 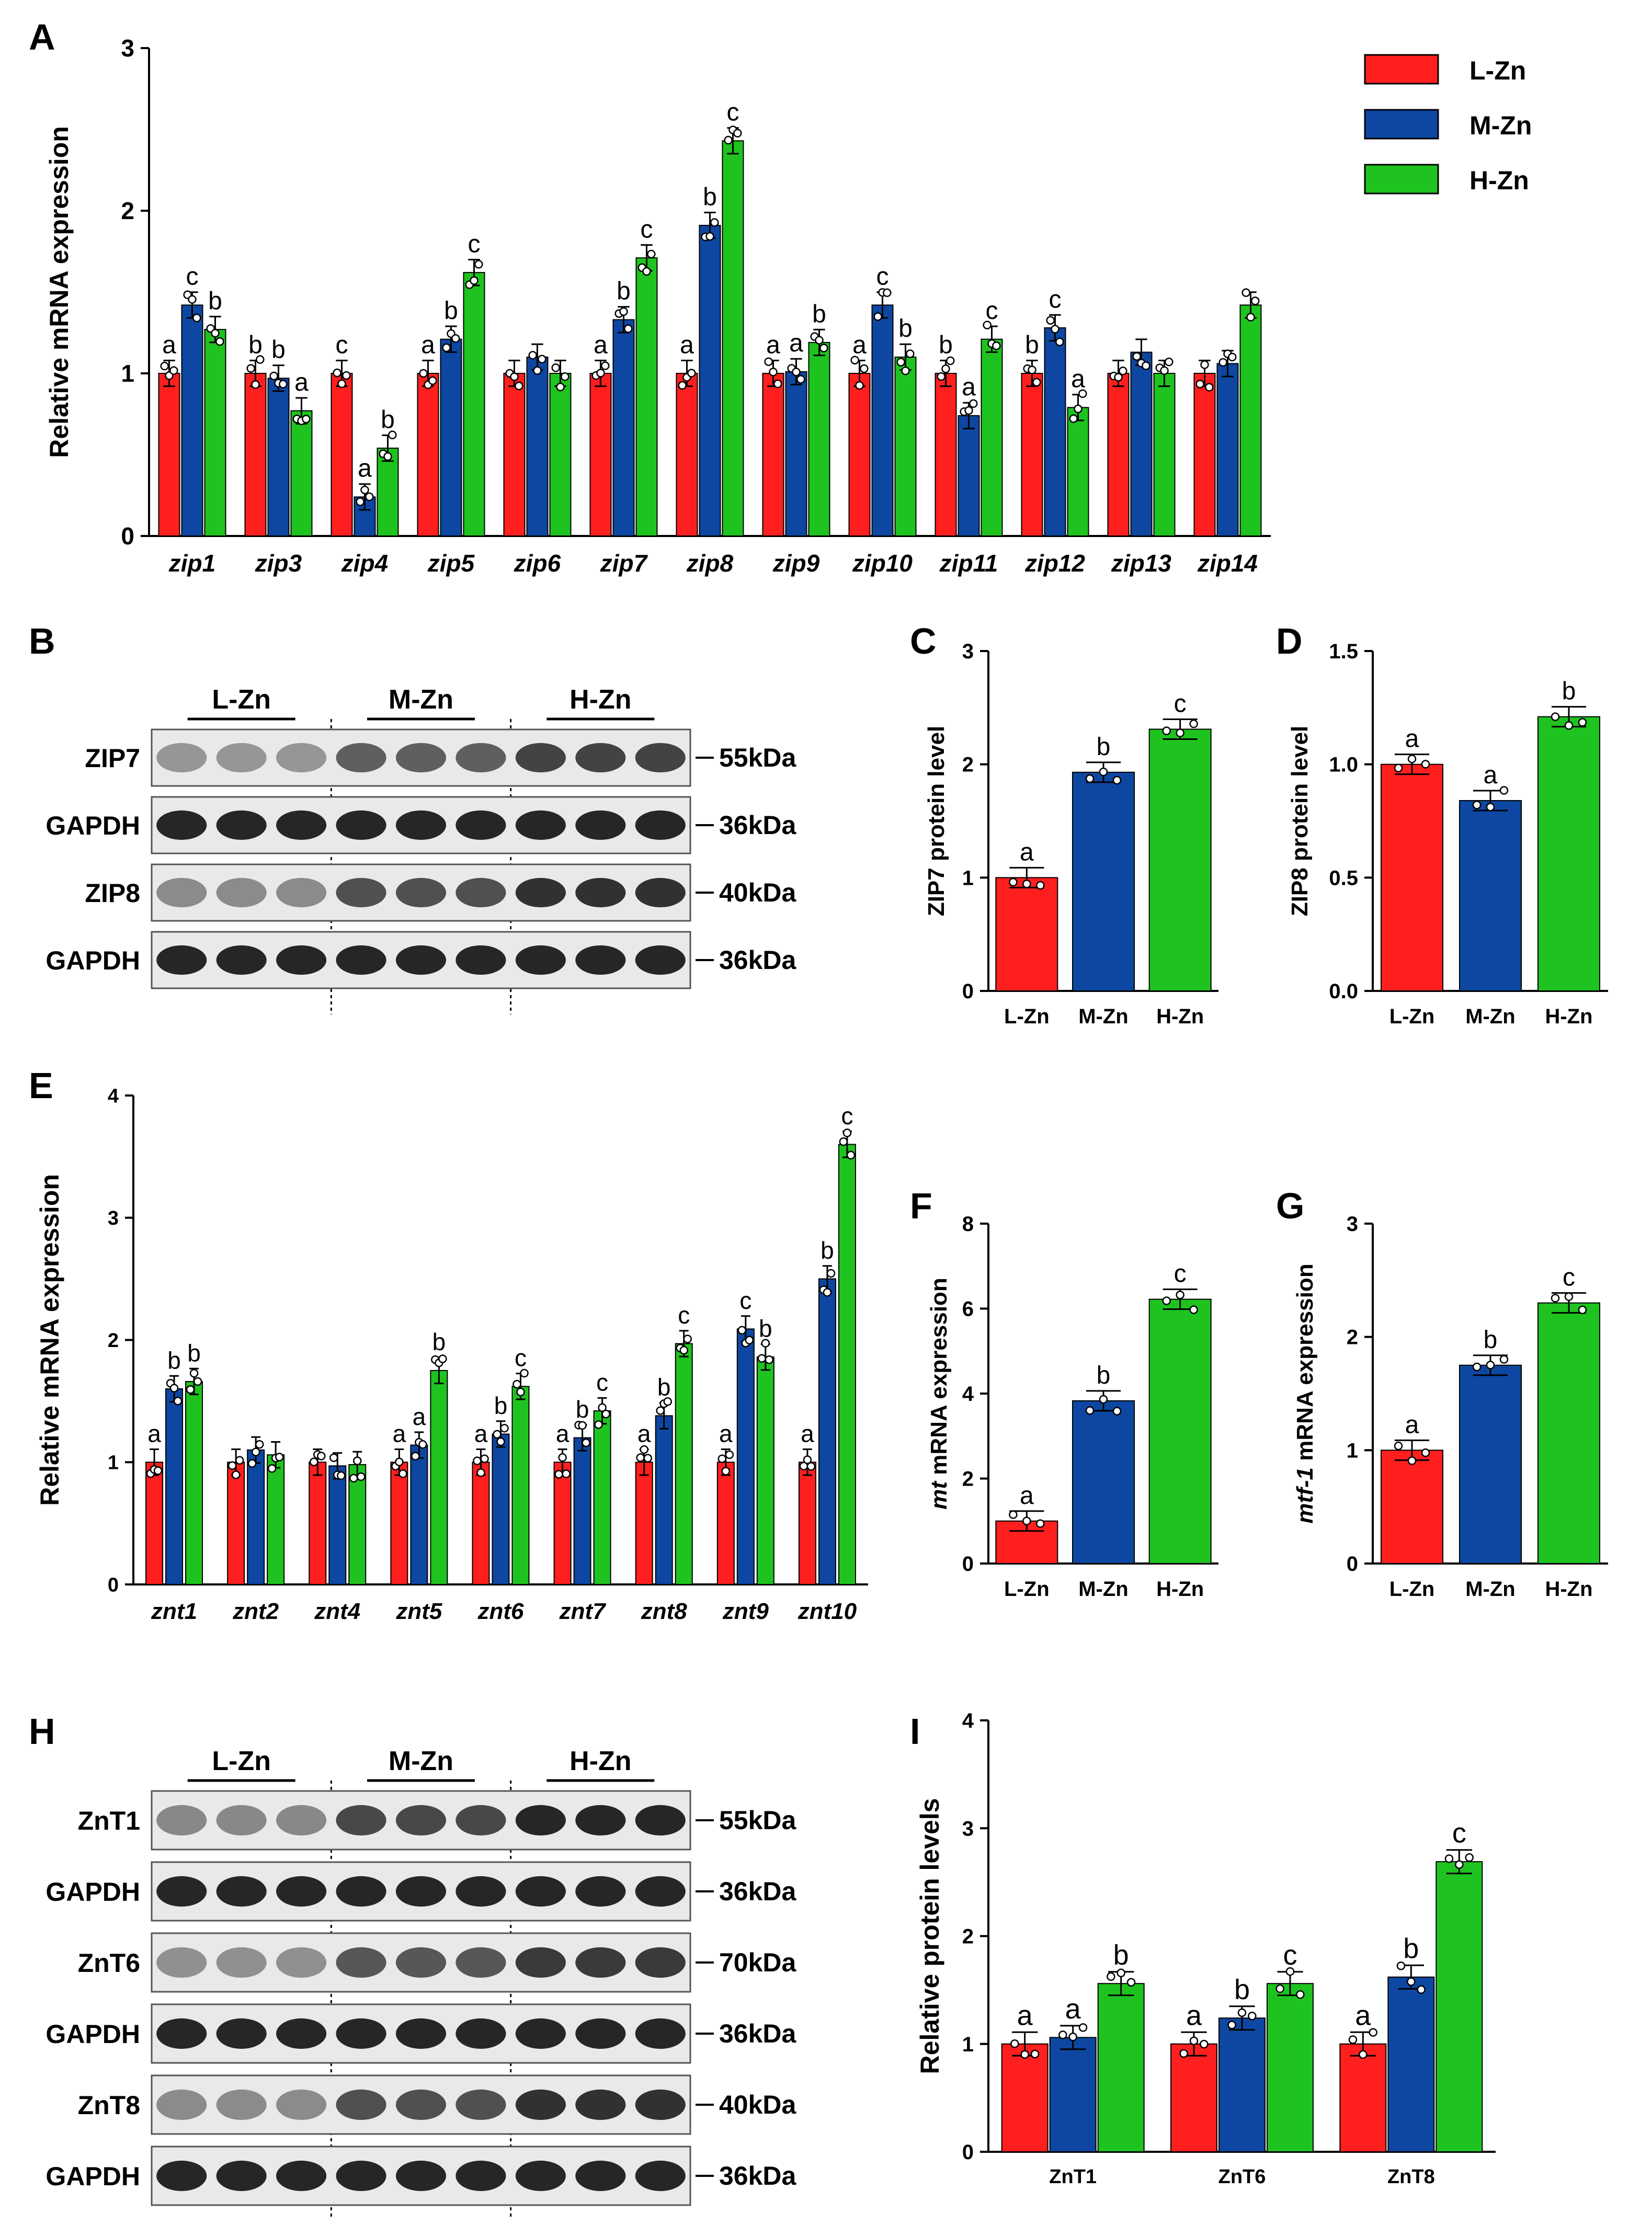 What do you see at coordinates (600, 1761) in the screenshot?
I see `blot-group-label: H-Zn` at bounding box center [600, 1761].